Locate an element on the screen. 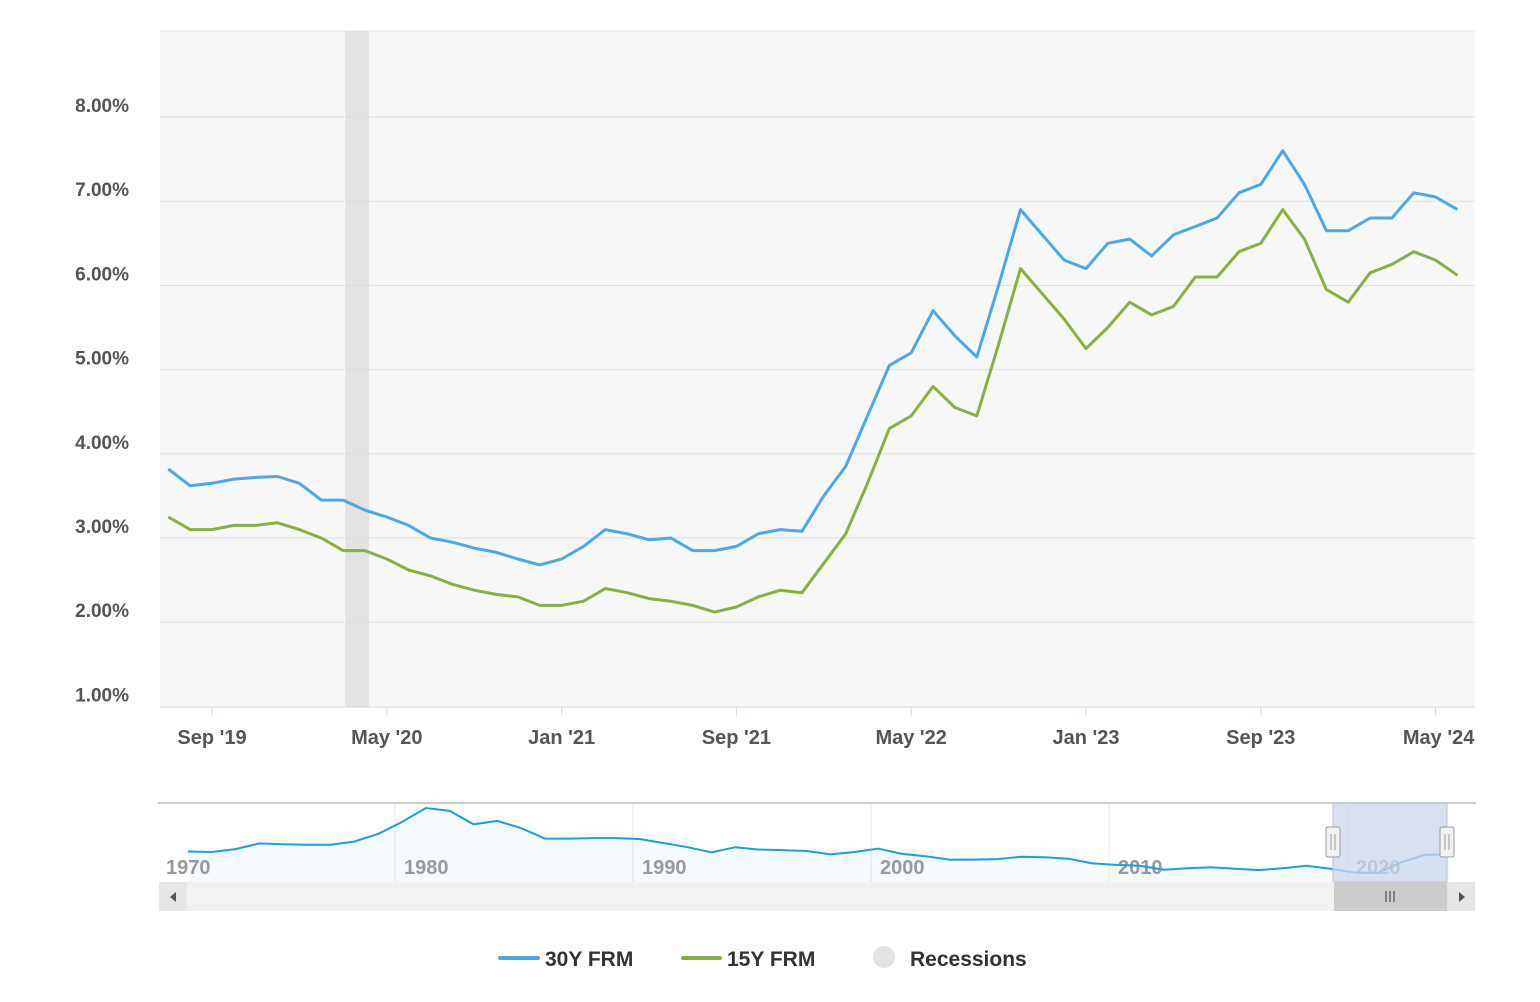  x-tick-label: Sep '23 is located at coordinates (1260, 738).